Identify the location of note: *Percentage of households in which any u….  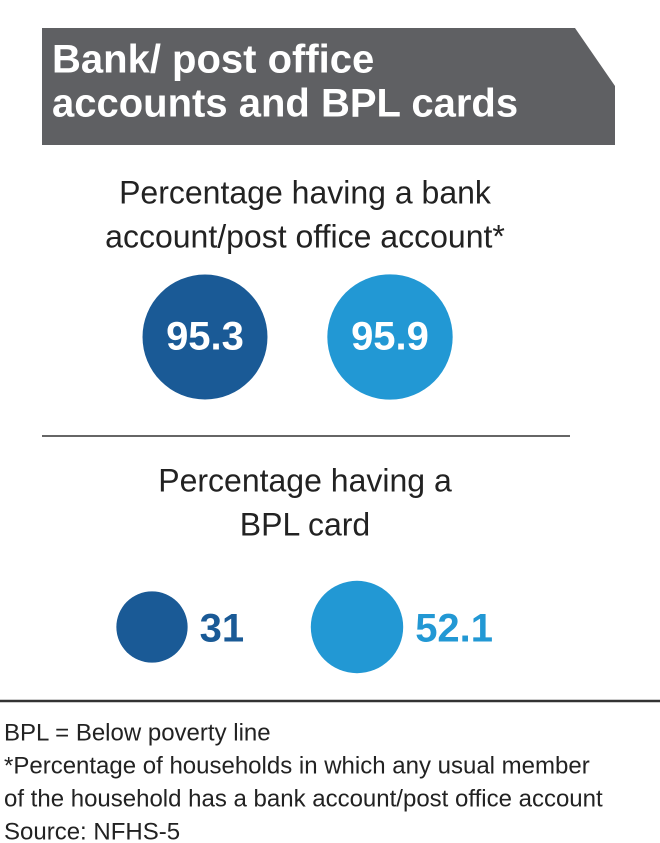
(297, 765).